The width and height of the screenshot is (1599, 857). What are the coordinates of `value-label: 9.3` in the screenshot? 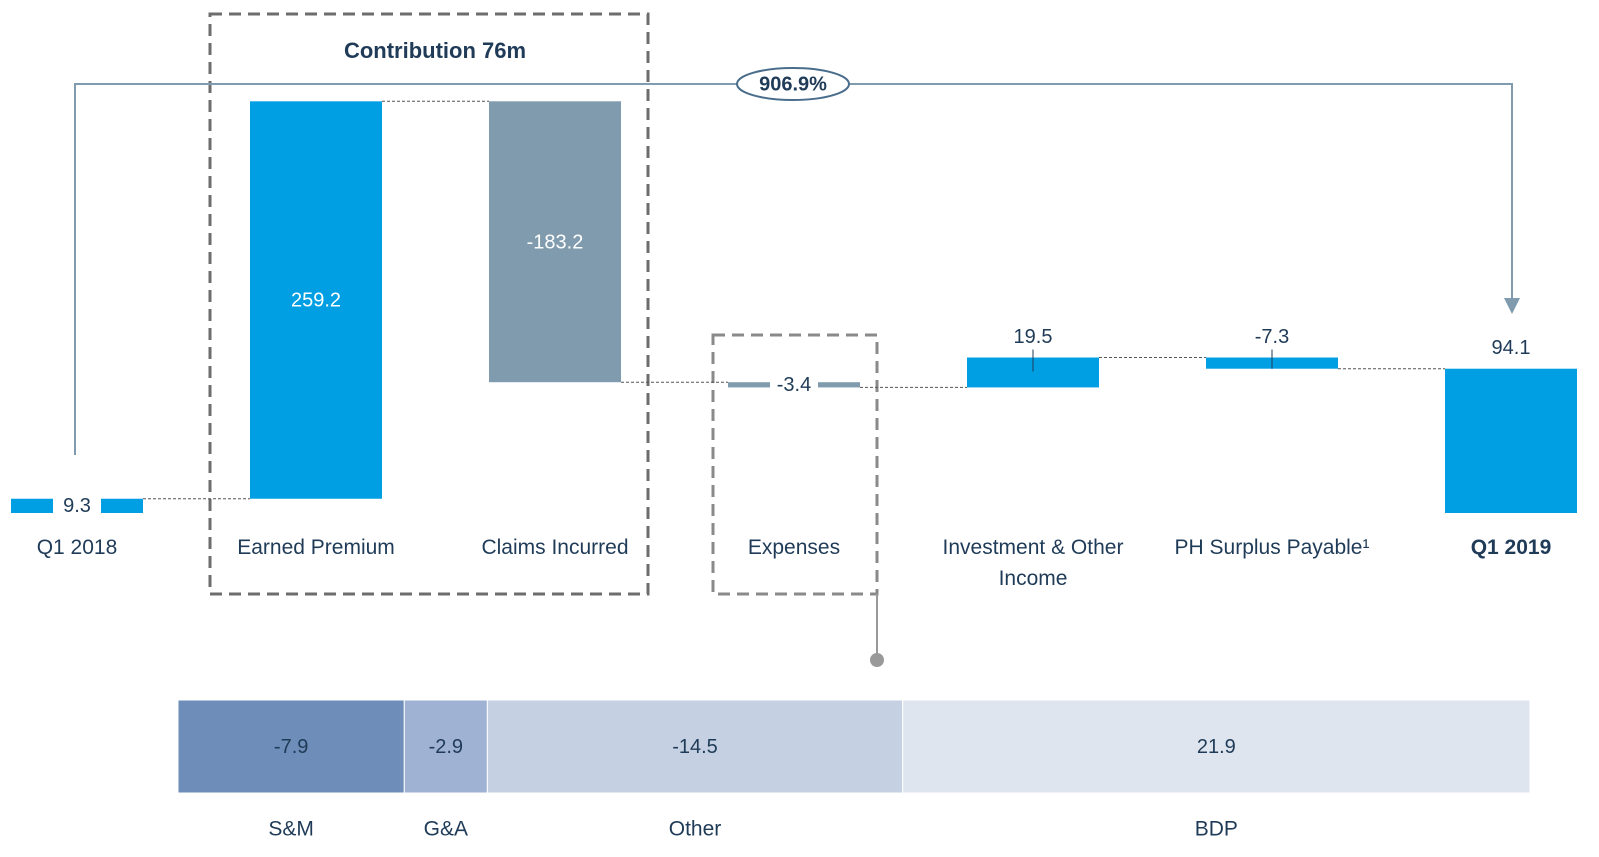 It's located at (77, 506).